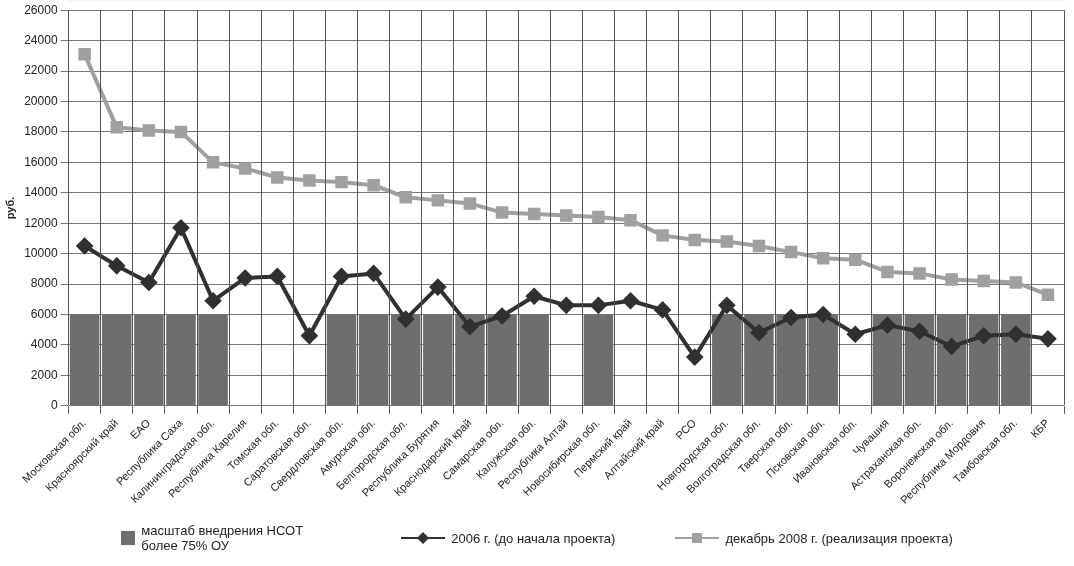 This screenshot has width=1074, height=566. I want to click on y-tick-label: 14000, so click(41, 192).